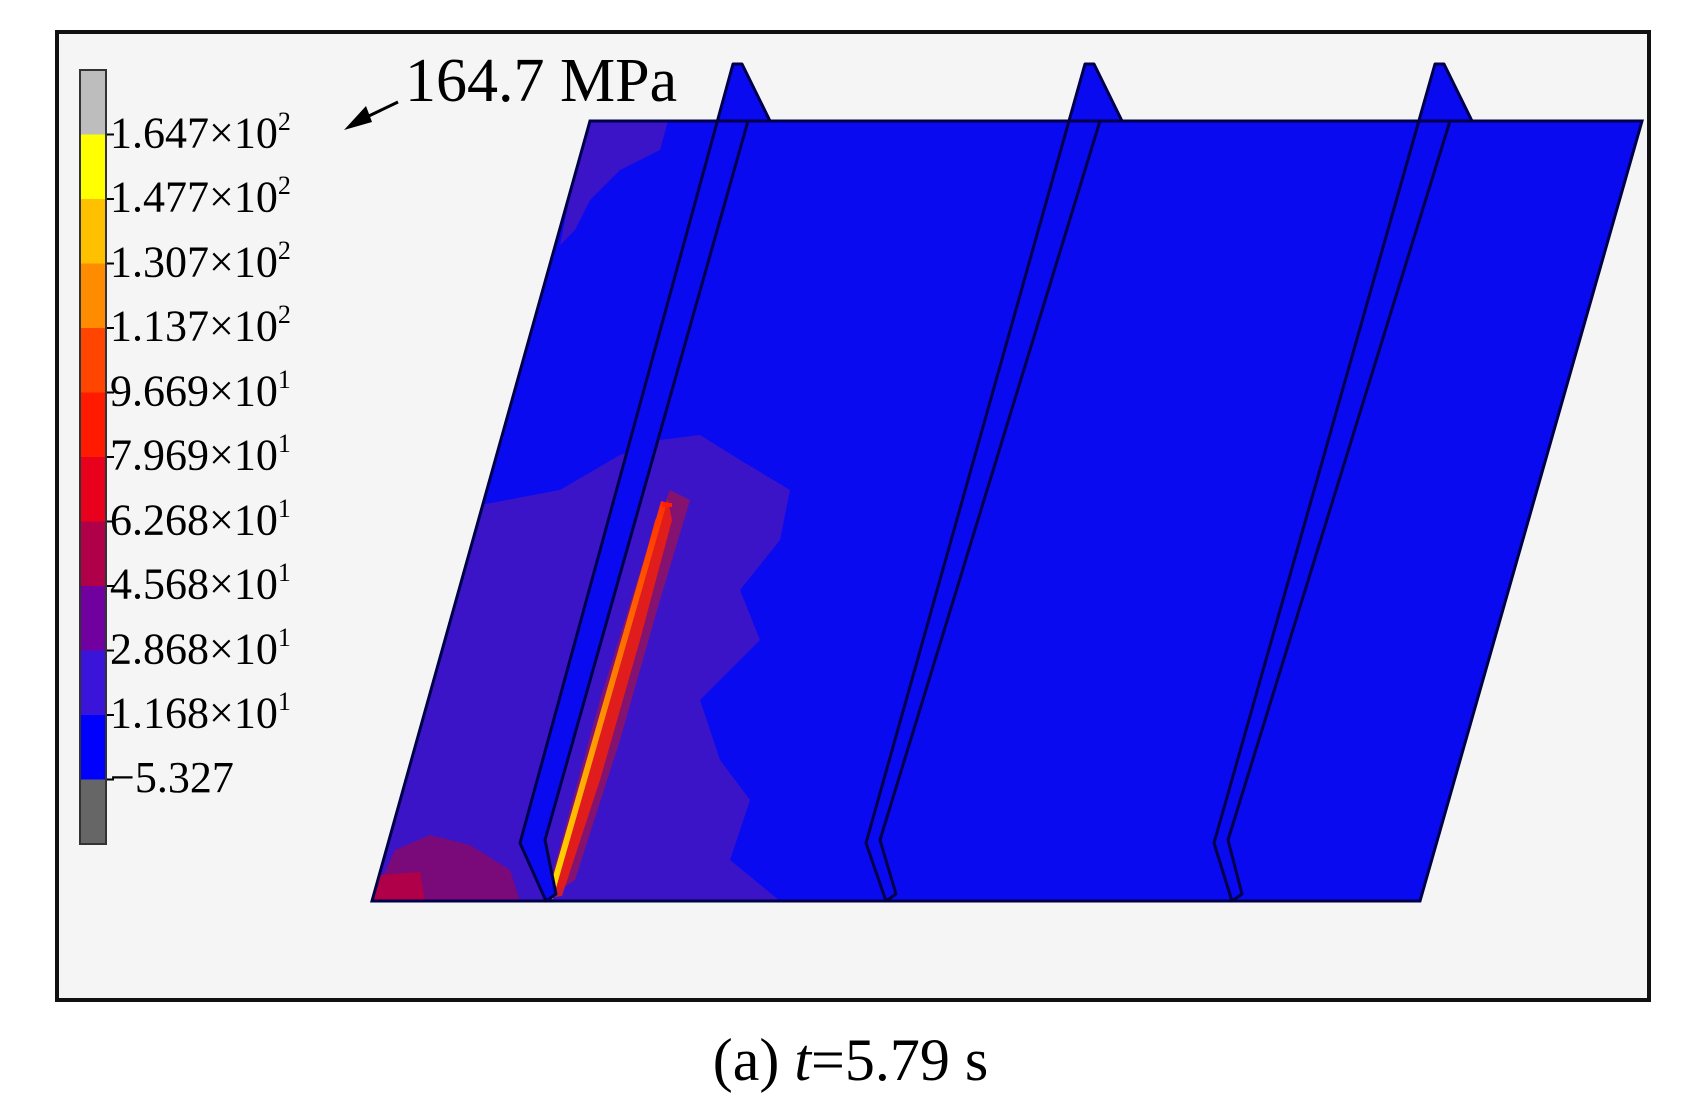 The height and width of the screenshot is (1110, 1701). What do you see at coordinates (358, 118) in the screenshot?
I see `annotation-arrow-head` at bounding box center [358, 118].